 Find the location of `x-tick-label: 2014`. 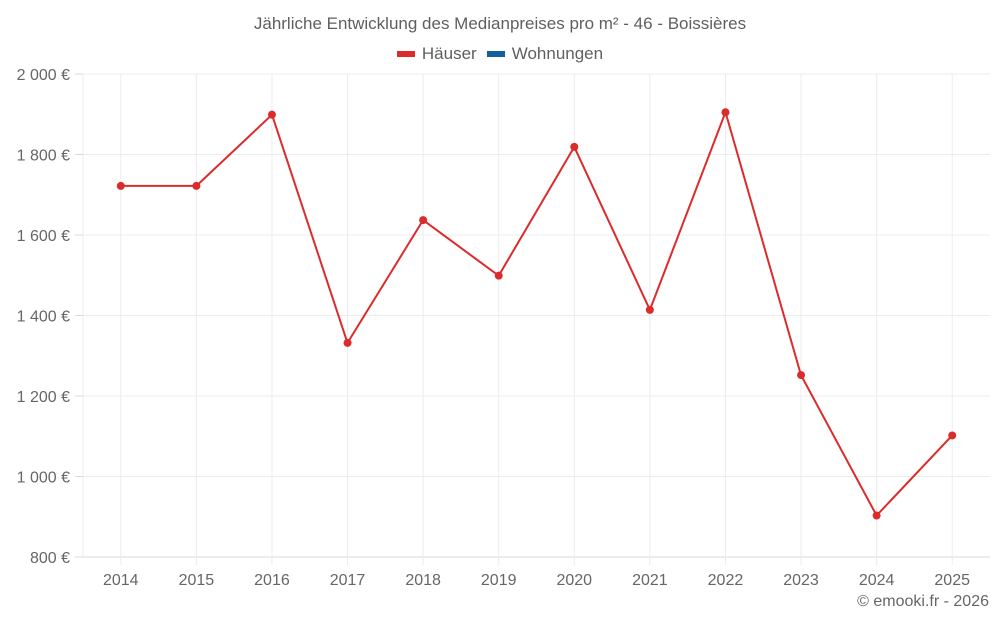

x-tick-label: 2014 is located at coordinates (121, 580).